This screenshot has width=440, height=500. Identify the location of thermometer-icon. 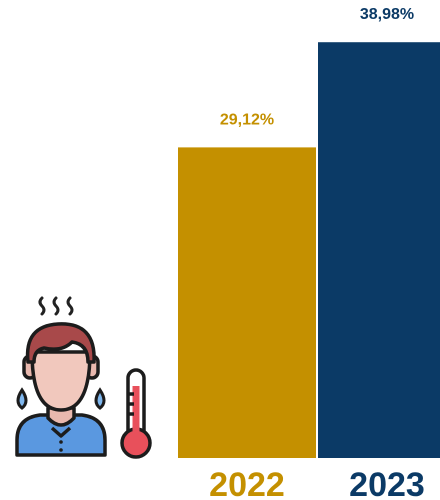
(136, 413).